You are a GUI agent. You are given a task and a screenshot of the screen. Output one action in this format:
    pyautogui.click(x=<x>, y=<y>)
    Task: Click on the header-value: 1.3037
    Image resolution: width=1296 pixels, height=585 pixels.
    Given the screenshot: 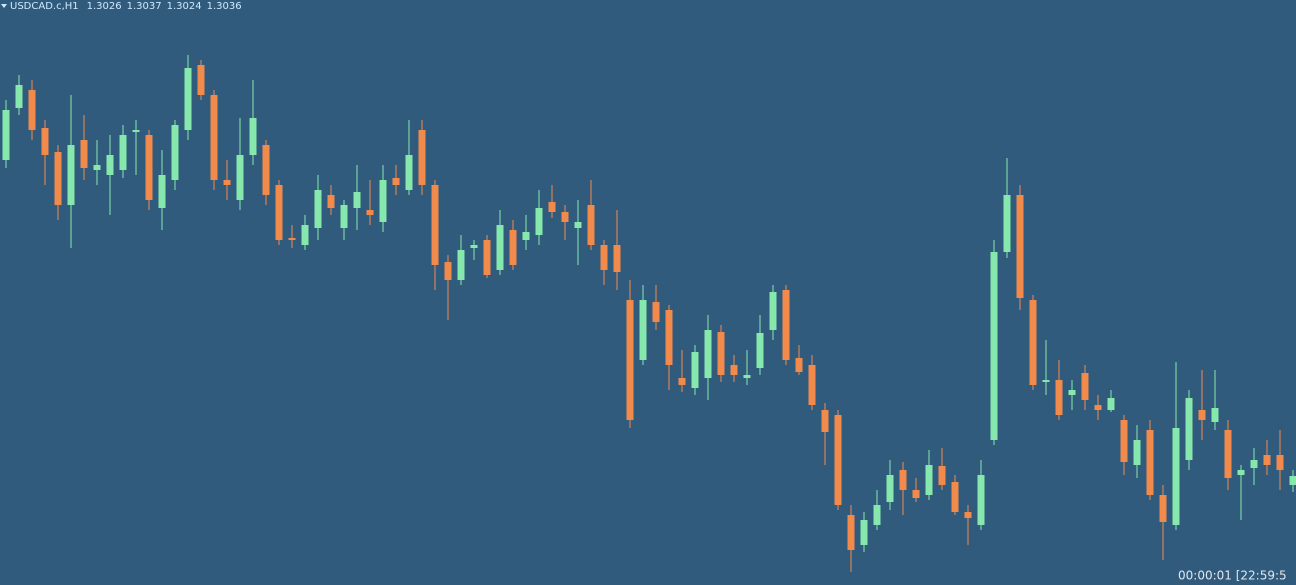 What is the action you would take?
    pyautogui.click(x=144, y=6)
    